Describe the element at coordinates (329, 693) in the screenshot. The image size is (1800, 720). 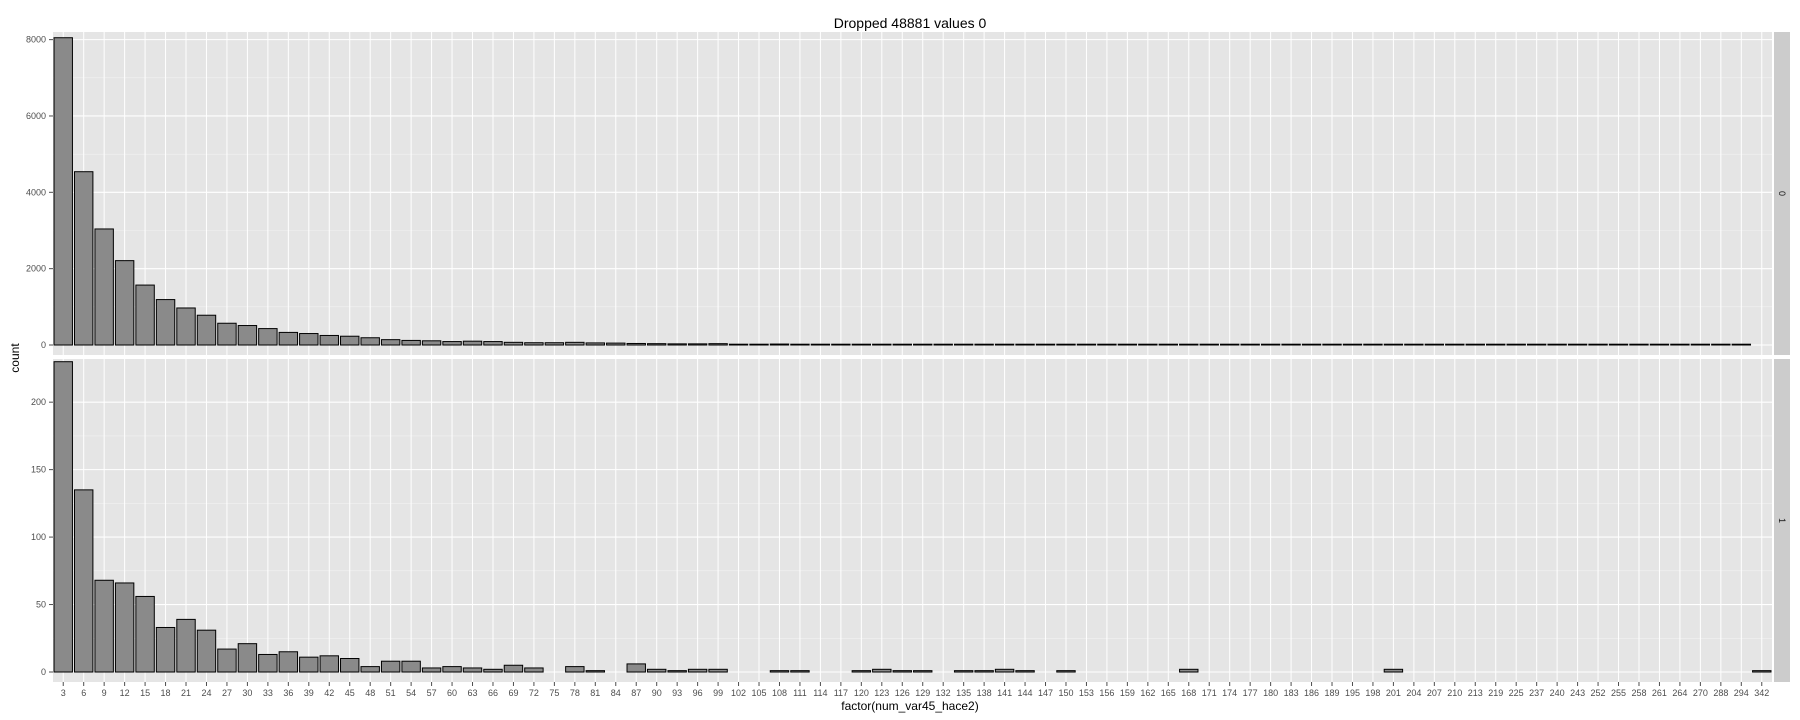
I see `x-tick-label: 42` at that location.